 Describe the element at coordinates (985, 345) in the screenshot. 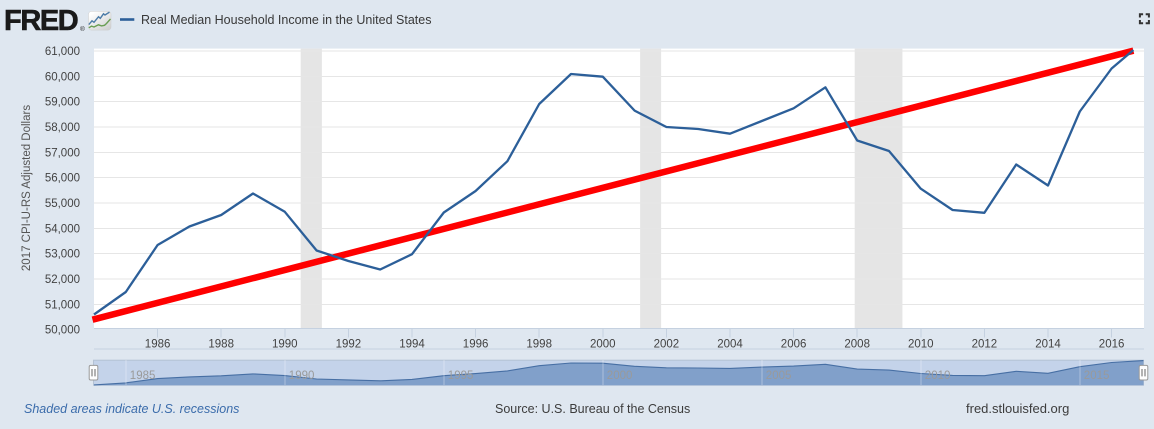

I see `svg-text: 2012` at that location.